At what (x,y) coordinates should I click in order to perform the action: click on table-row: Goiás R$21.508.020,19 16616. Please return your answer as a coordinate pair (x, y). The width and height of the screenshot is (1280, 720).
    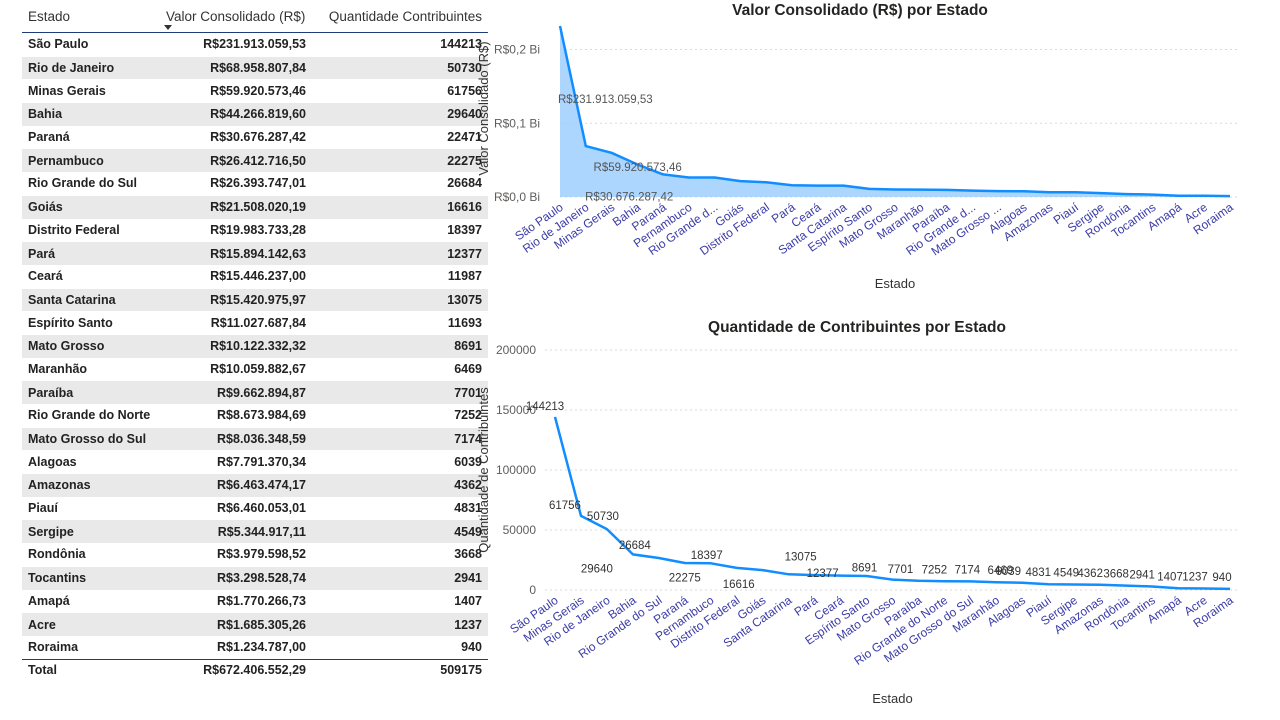
    Looking at the image, I should click on (255, 206).